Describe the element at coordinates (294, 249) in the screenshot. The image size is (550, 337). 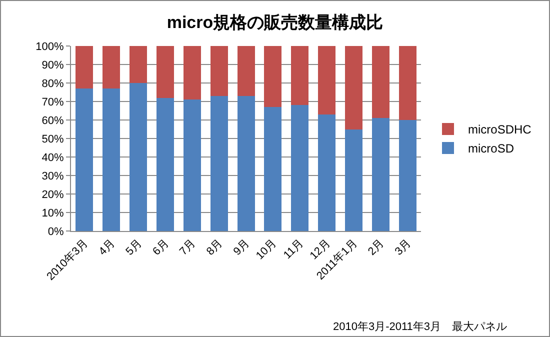
I see `x-tick-label: 11月` at that location.